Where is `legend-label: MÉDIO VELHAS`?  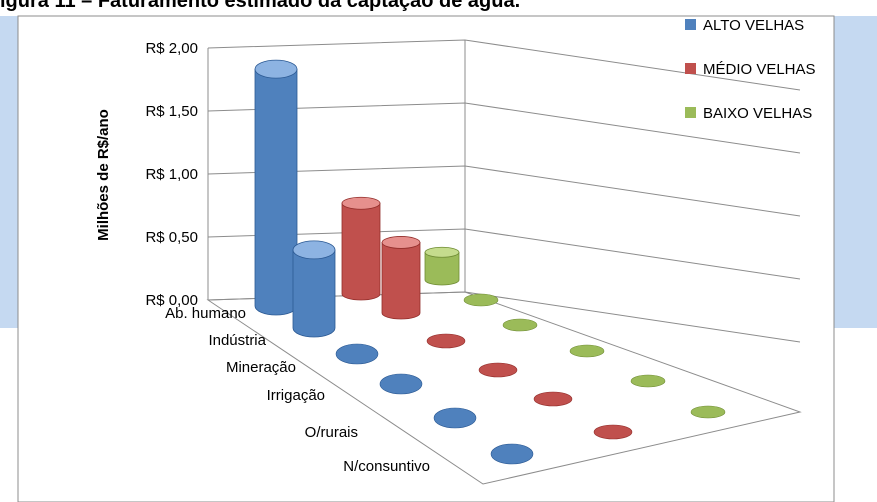 legend-label: MÉDIO VELHAS is located at coordinates (759, 69).